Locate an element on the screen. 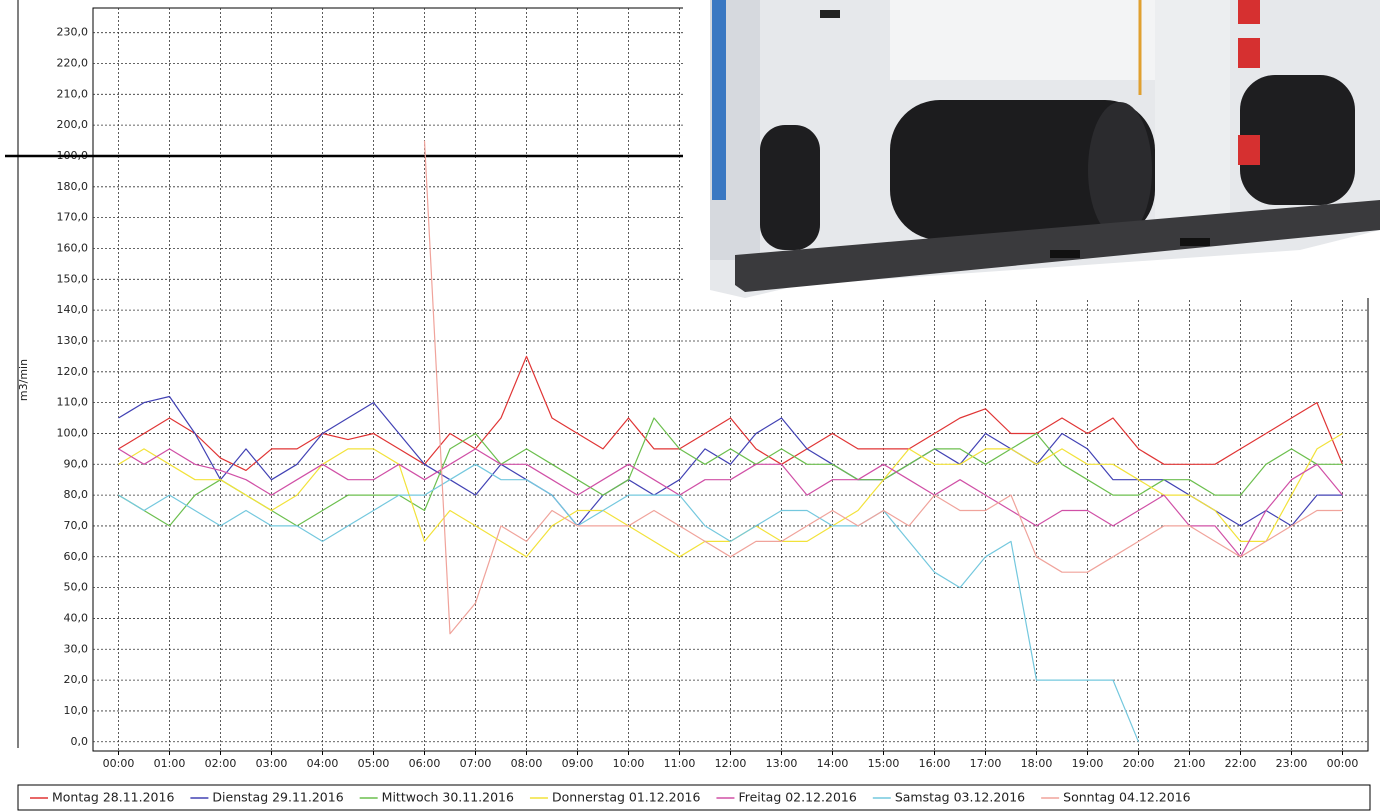 The image size is (1380, 812). x-tick-label: 02:00 is located at coordinates (221, 763).